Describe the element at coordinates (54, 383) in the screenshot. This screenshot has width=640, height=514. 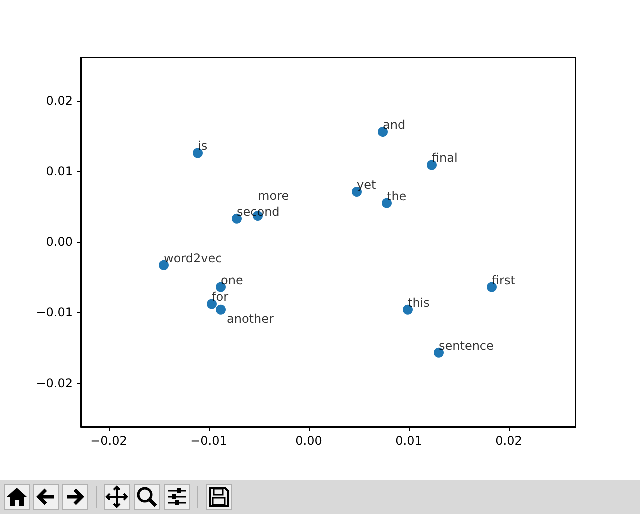
I see `y-tick-label: −0.02` at that location.